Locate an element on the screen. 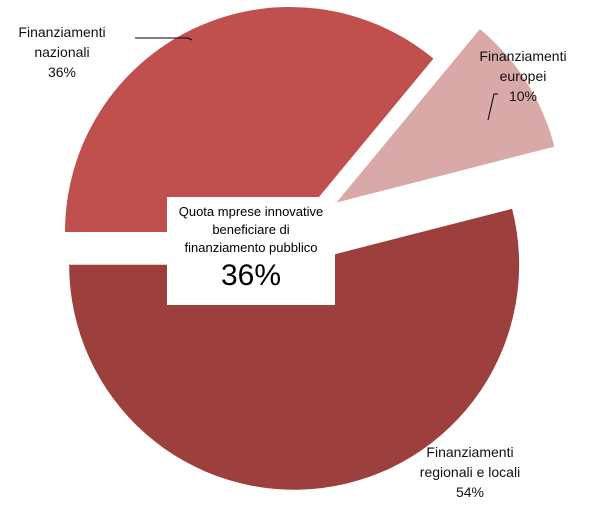  value-label: 36% is located at coordinates (62, 72).